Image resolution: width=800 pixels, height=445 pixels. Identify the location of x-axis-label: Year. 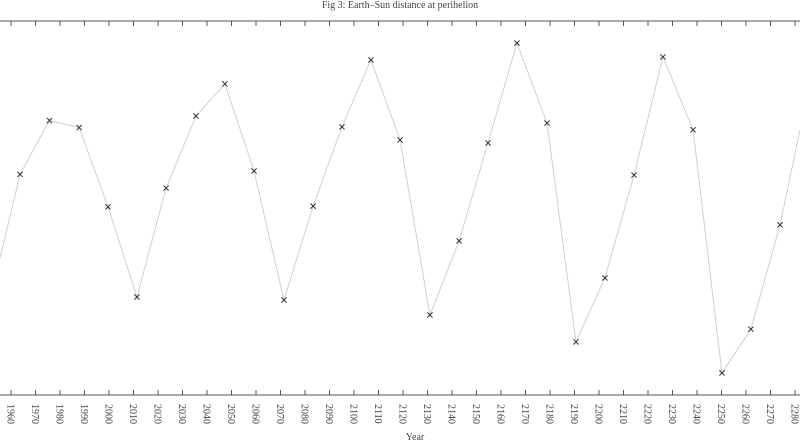
(415, 437).